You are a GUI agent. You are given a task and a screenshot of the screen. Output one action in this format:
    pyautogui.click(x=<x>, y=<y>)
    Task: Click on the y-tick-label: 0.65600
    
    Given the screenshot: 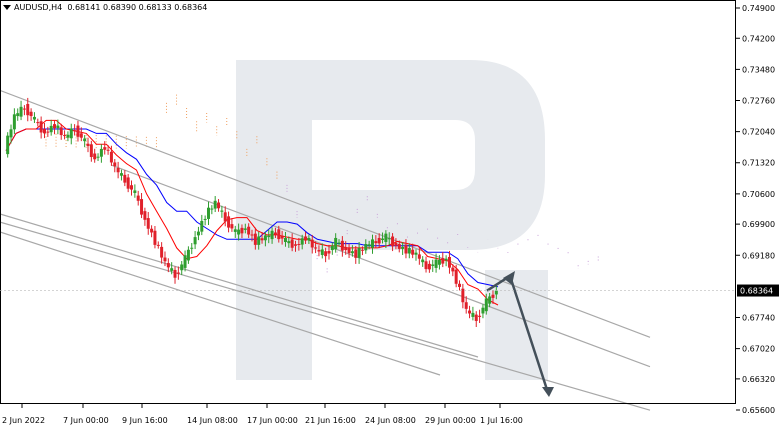 What is the action you would take?
    pyautogui.click(x=758, y=410)
    